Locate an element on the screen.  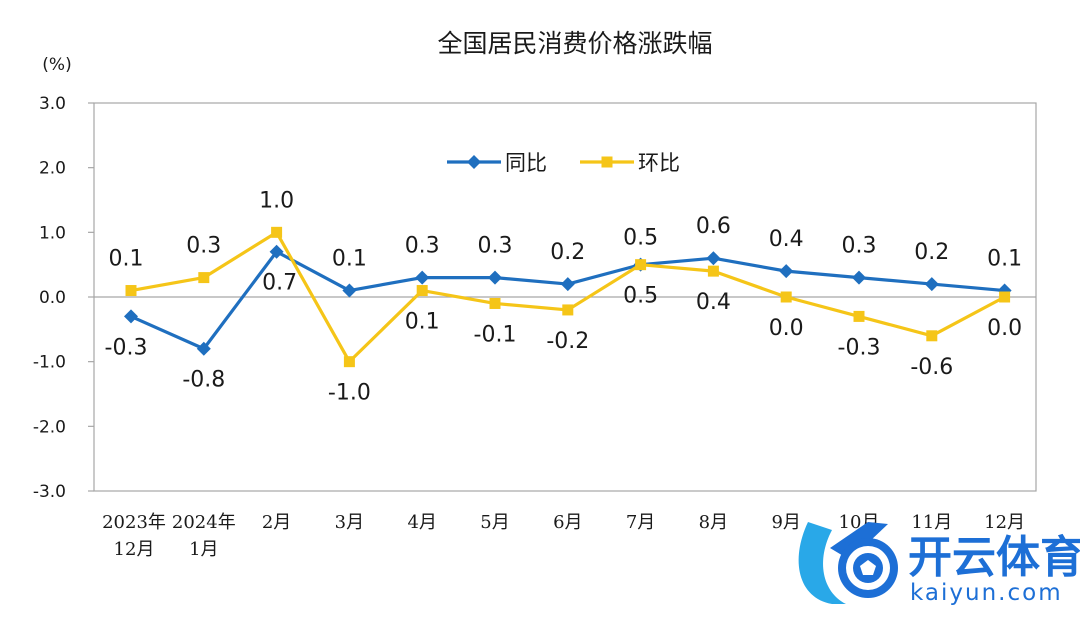
data-label-yoy: 0.5 is located at coordinates (640, 296).